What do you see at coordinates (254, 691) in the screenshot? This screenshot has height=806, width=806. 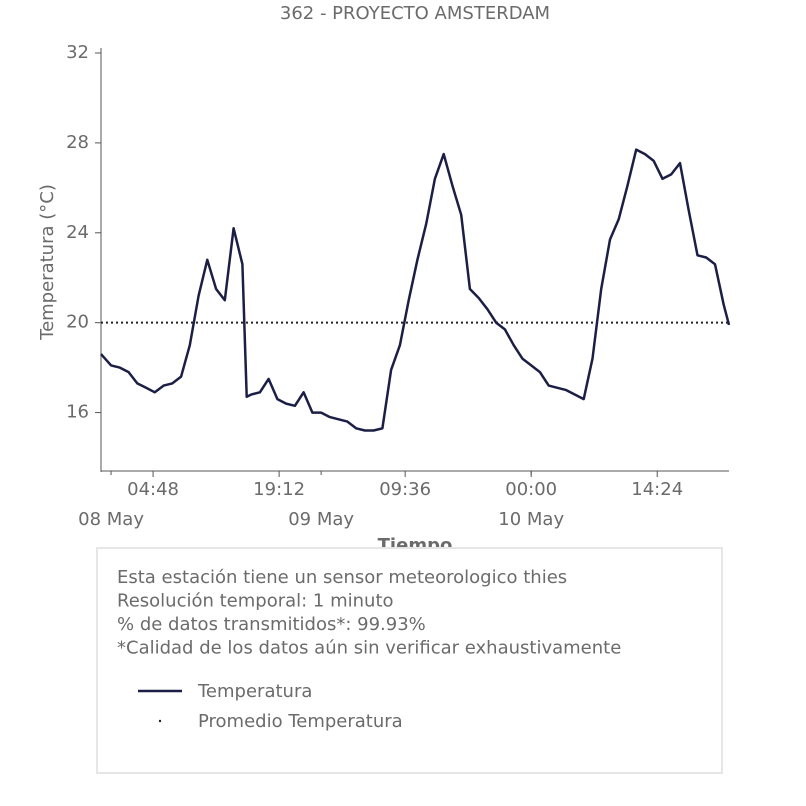 I see `legend-label: Temperatura` at bounding box center [254, 691].